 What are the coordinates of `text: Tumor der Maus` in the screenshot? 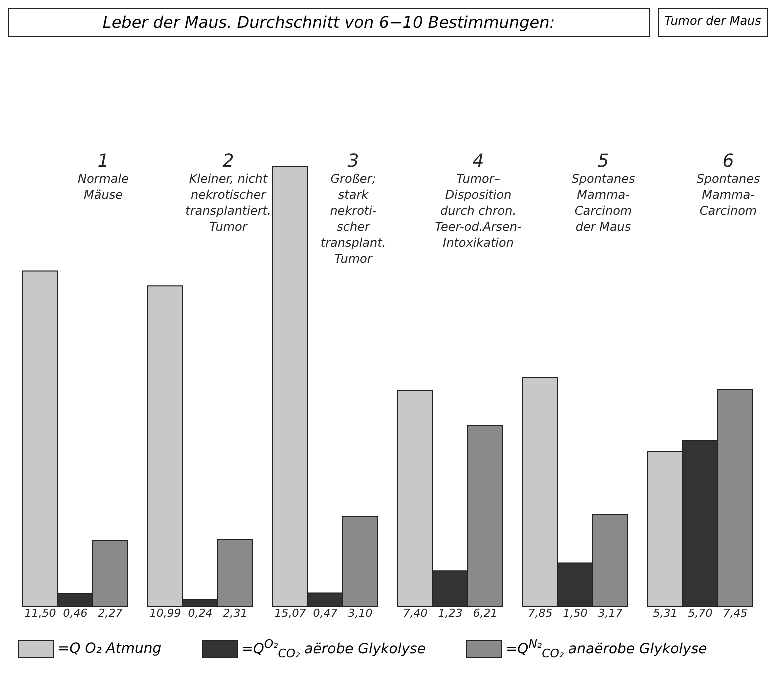 It's located at (713, 22).